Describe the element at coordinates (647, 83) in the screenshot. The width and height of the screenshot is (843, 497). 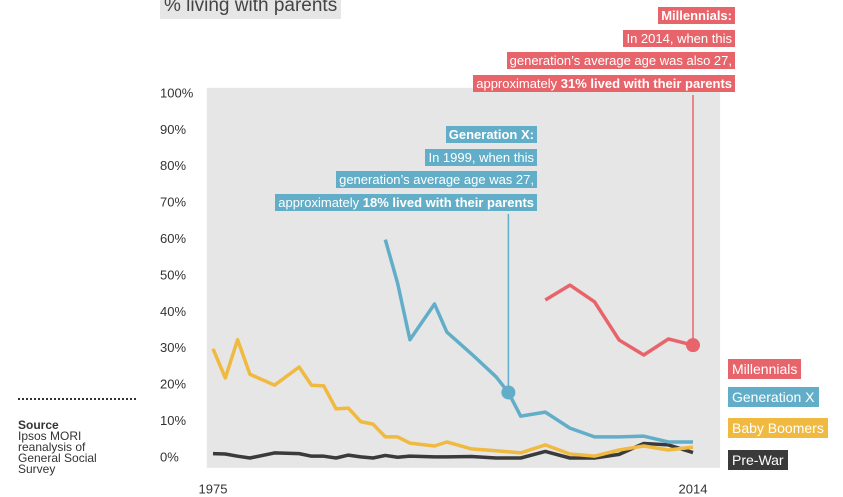
I see `annotation-bold: 31% lived with their parents` at that location.